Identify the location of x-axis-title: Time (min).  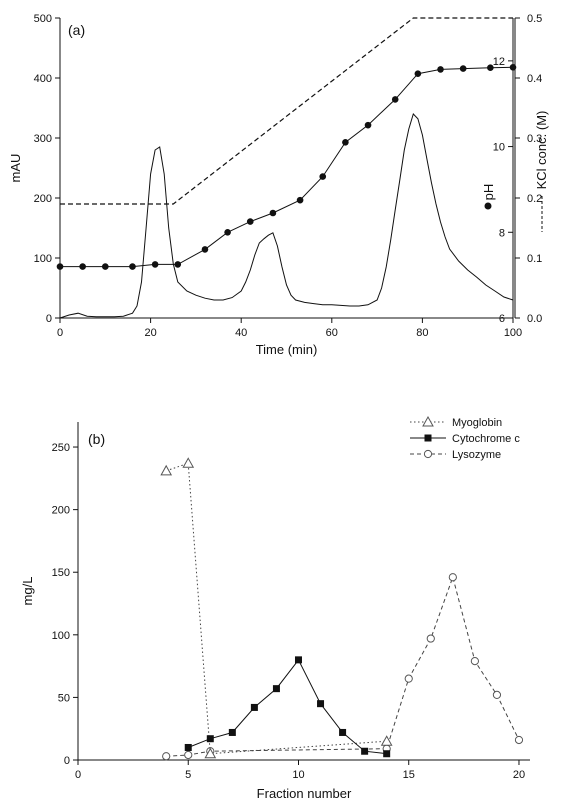
(287, 349).